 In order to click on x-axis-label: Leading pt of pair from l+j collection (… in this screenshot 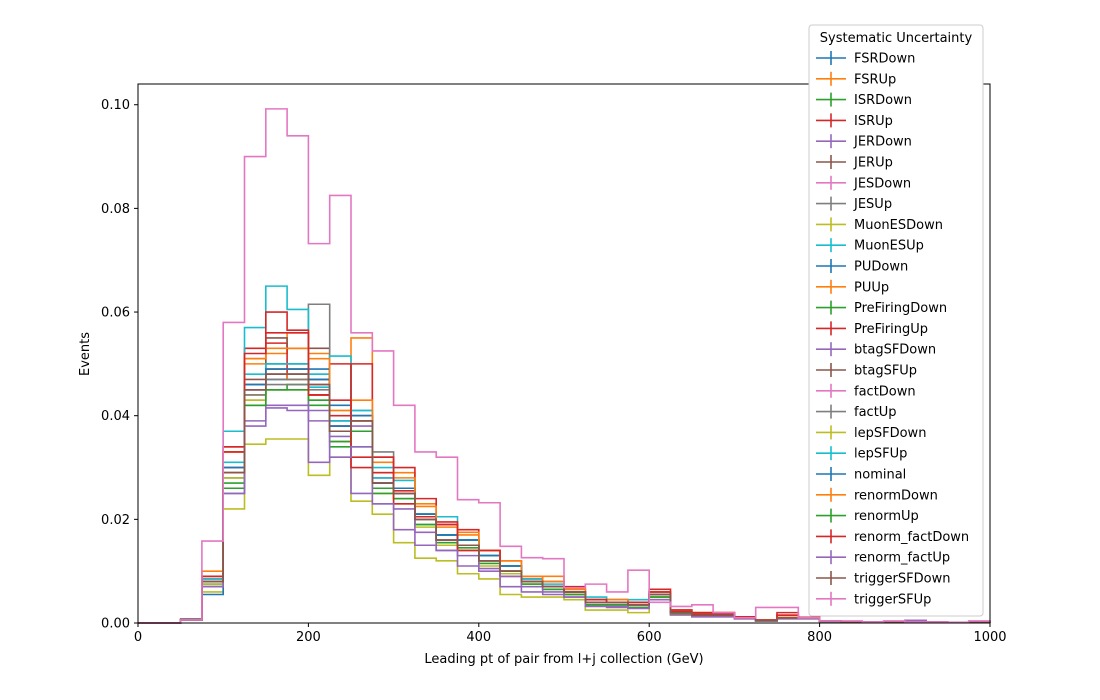, I will do `click(563, 659)`.